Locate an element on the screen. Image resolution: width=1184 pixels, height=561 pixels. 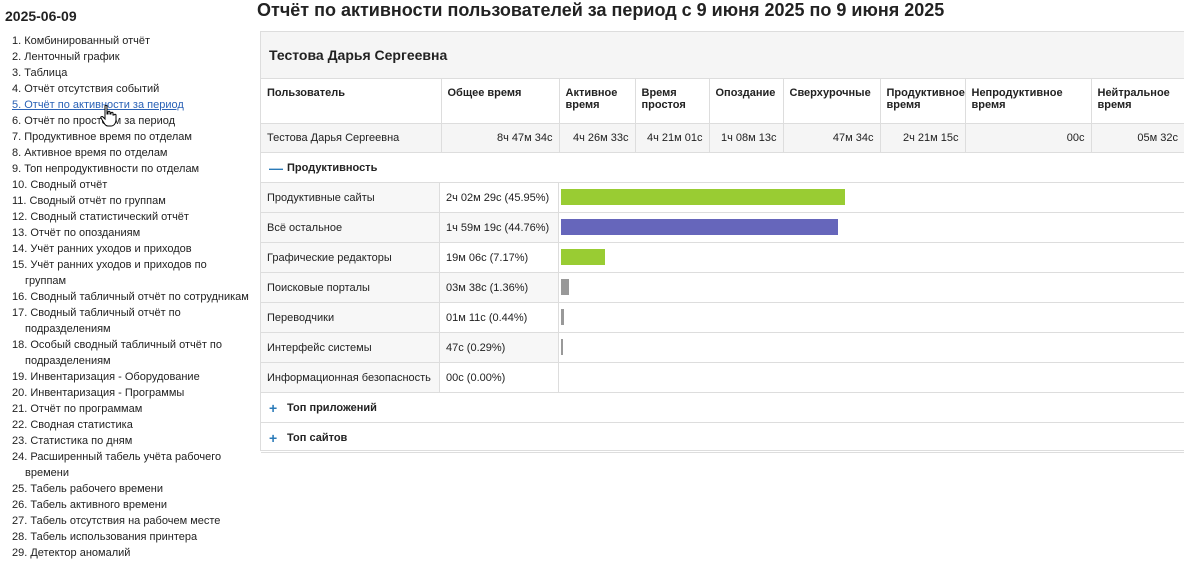
category-name: Информационная безопасность is located at coordinates (350, 377).